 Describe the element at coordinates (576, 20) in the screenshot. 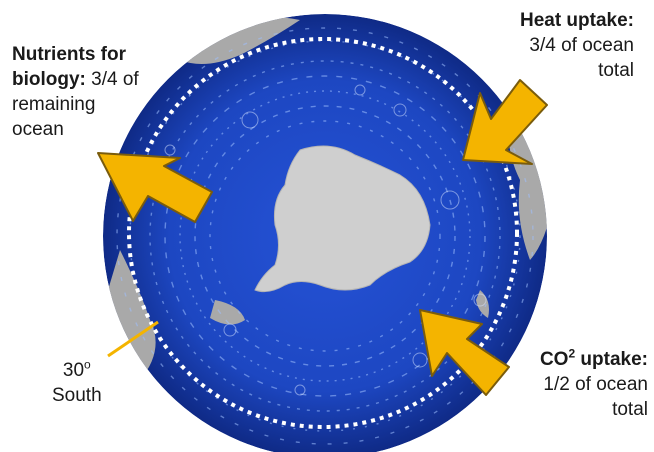

I see `heat-title: Heat uptake:` at that location.